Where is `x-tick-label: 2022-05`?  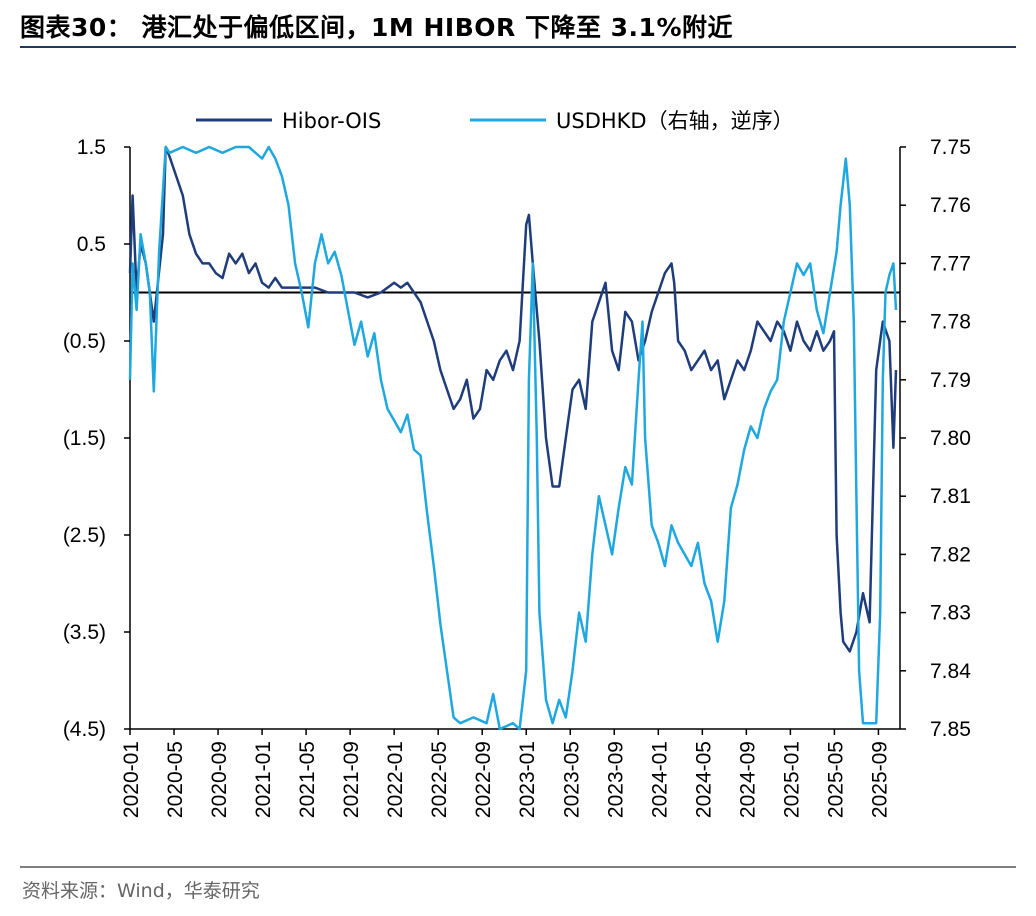
x-tick-label: 2022-05 is located at coordinates (439, 779).